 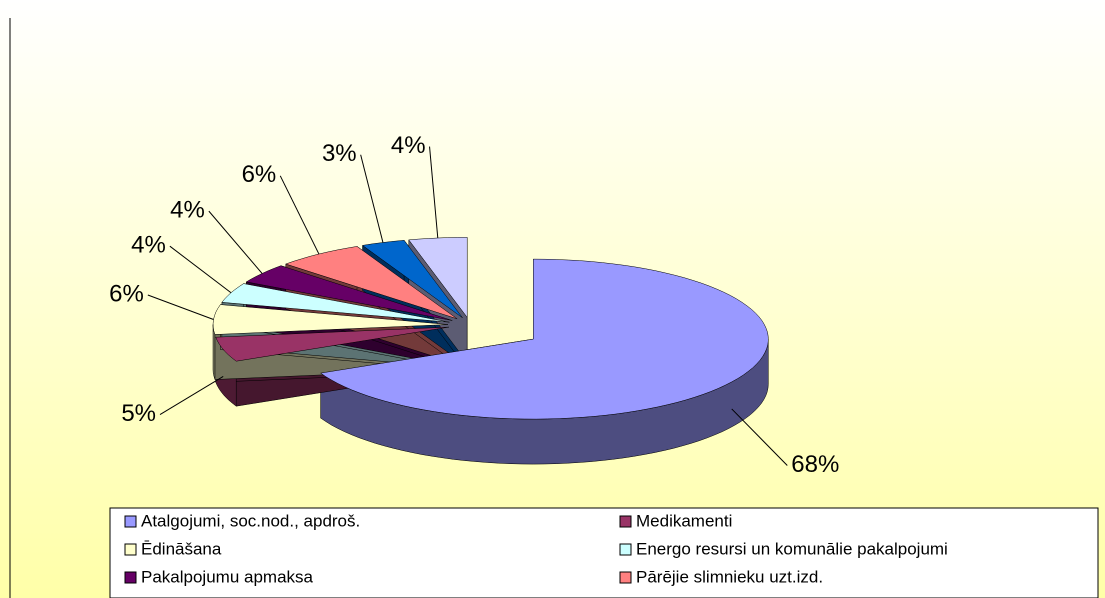 I want to click on legend-label: Energo resursi un komunālie pakalpojumi, so click(x=792, y=548).